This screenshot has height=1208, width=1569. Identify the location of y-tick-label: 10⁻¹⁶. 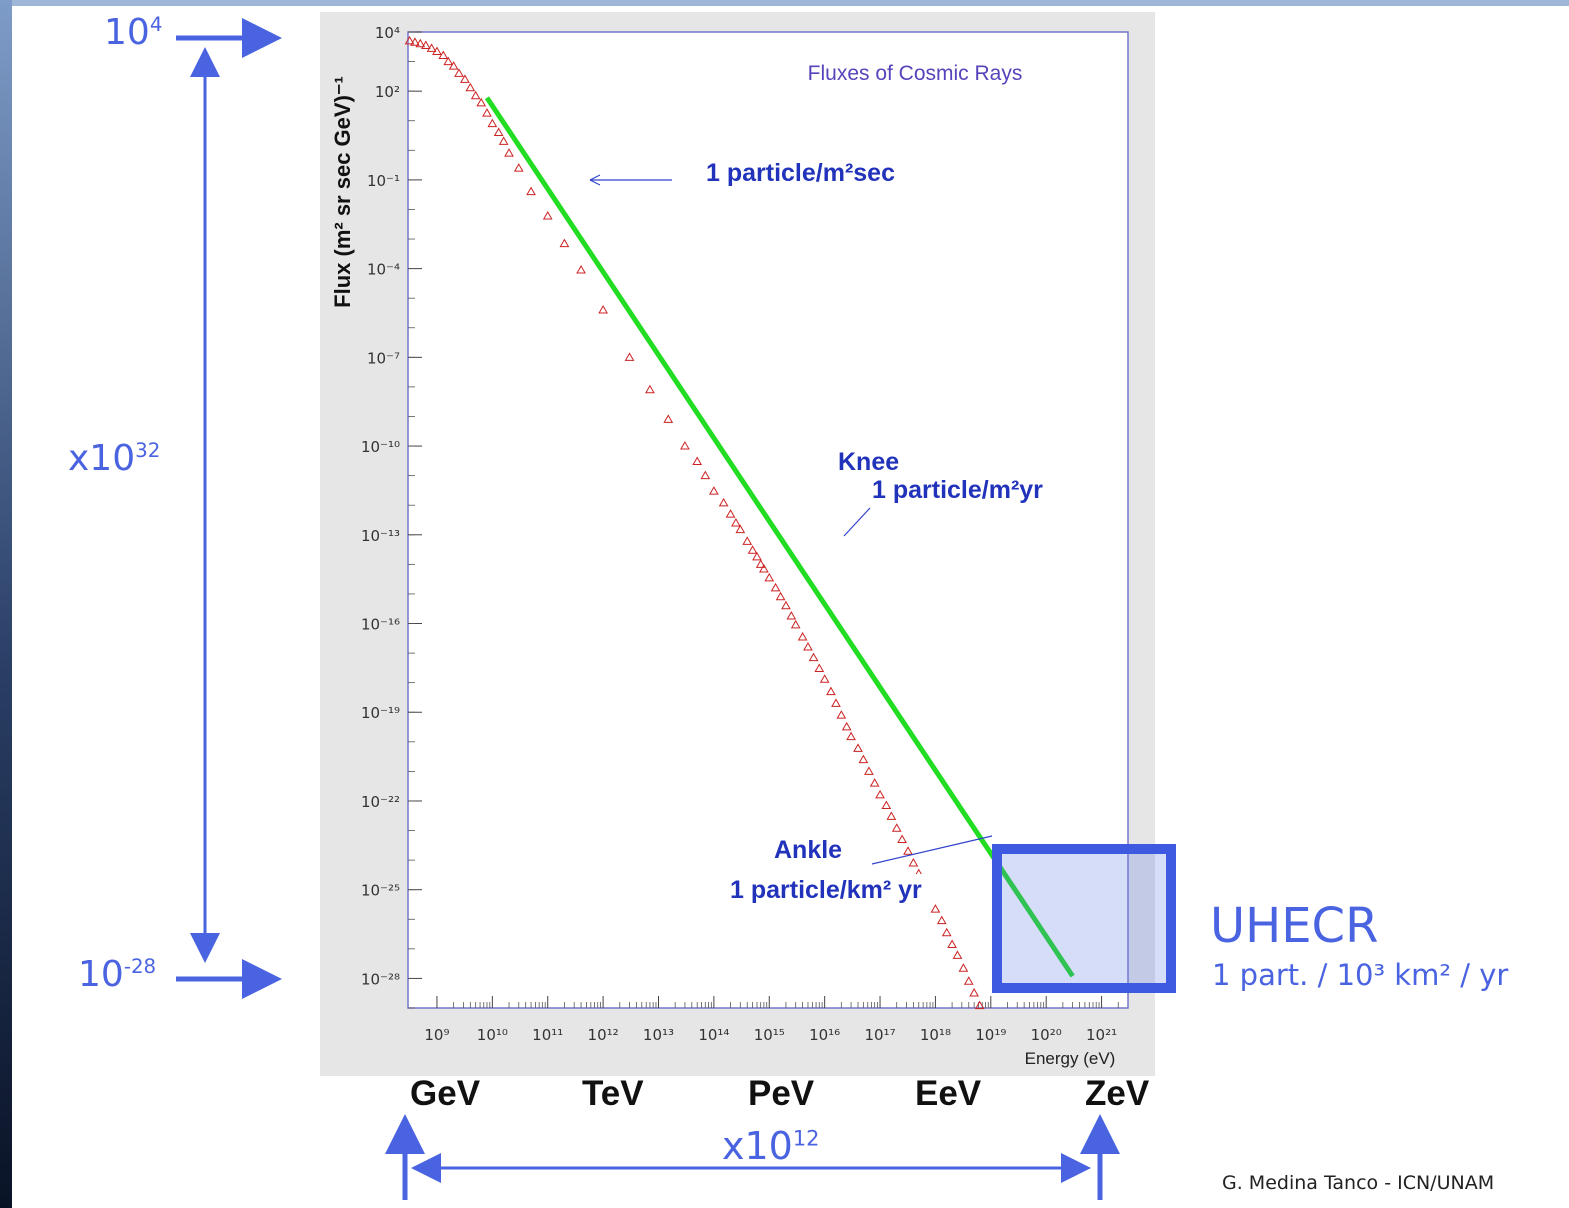
(380, 625).